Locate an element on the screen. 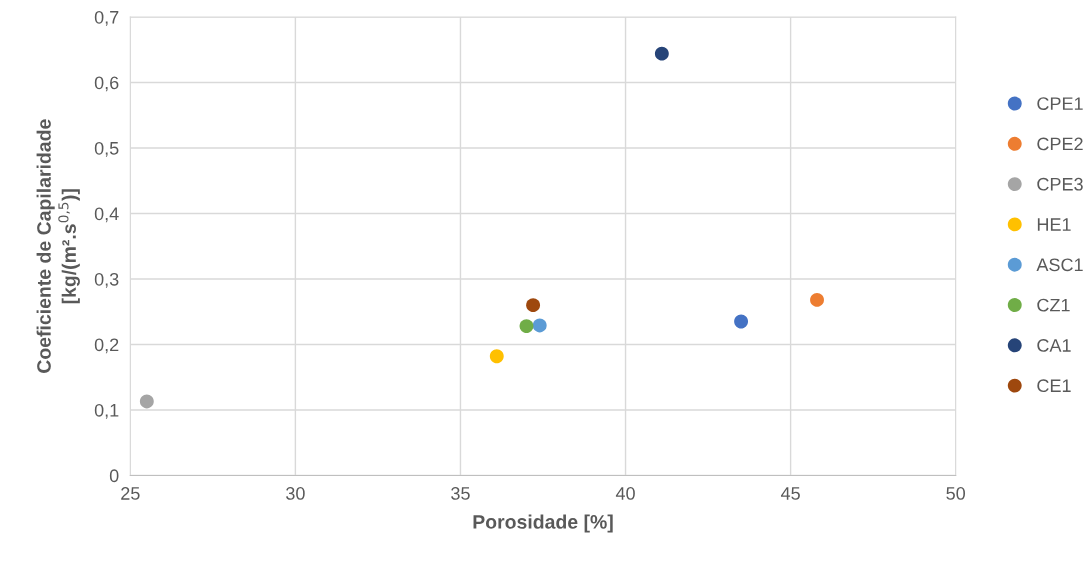  y-tick-label: 0,6 is located at coordinates (106, 84).